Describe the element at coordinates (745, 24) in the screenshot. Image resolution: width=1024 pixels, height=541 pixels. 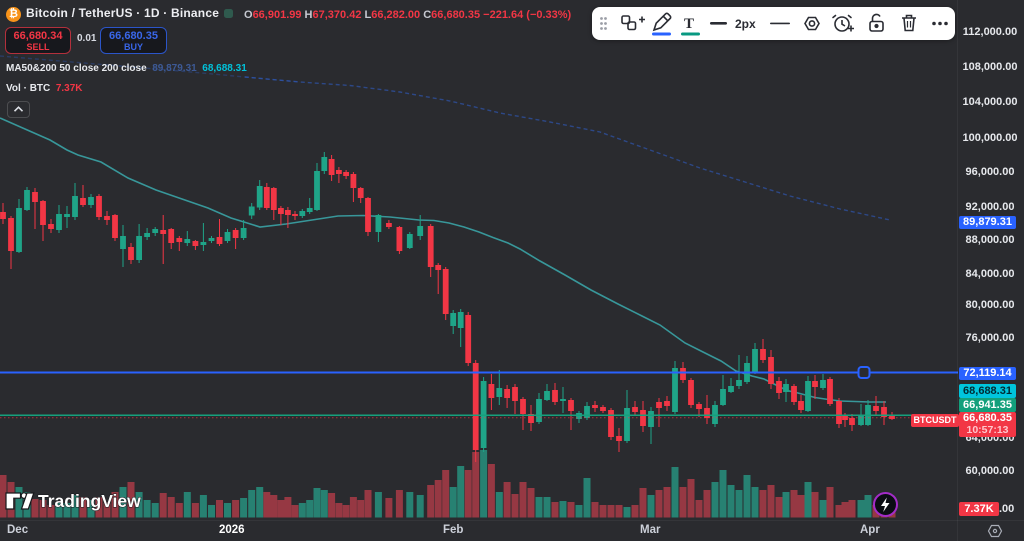
I see `svg-text: 2px` at that location.